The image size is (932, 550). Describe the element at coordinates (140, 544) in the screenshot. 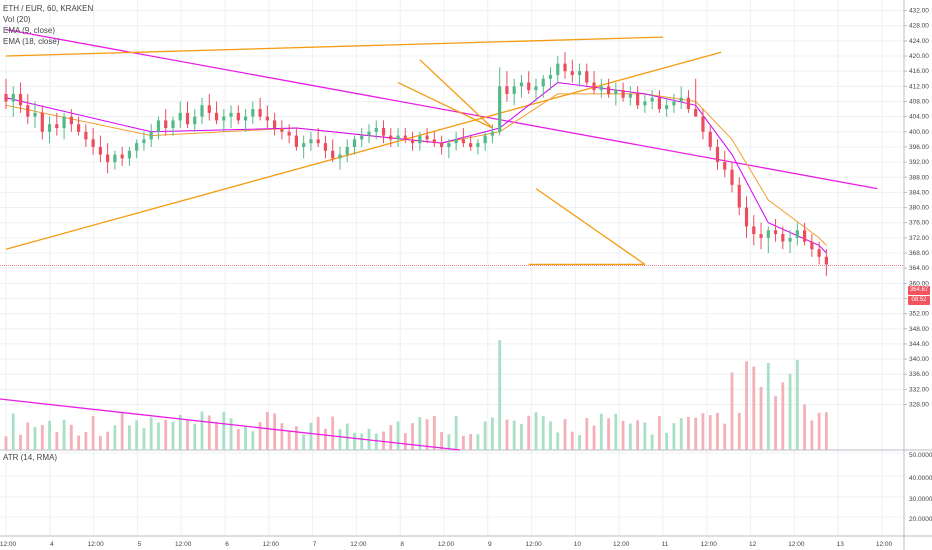

I see `time-tick-label: 5` at that location.